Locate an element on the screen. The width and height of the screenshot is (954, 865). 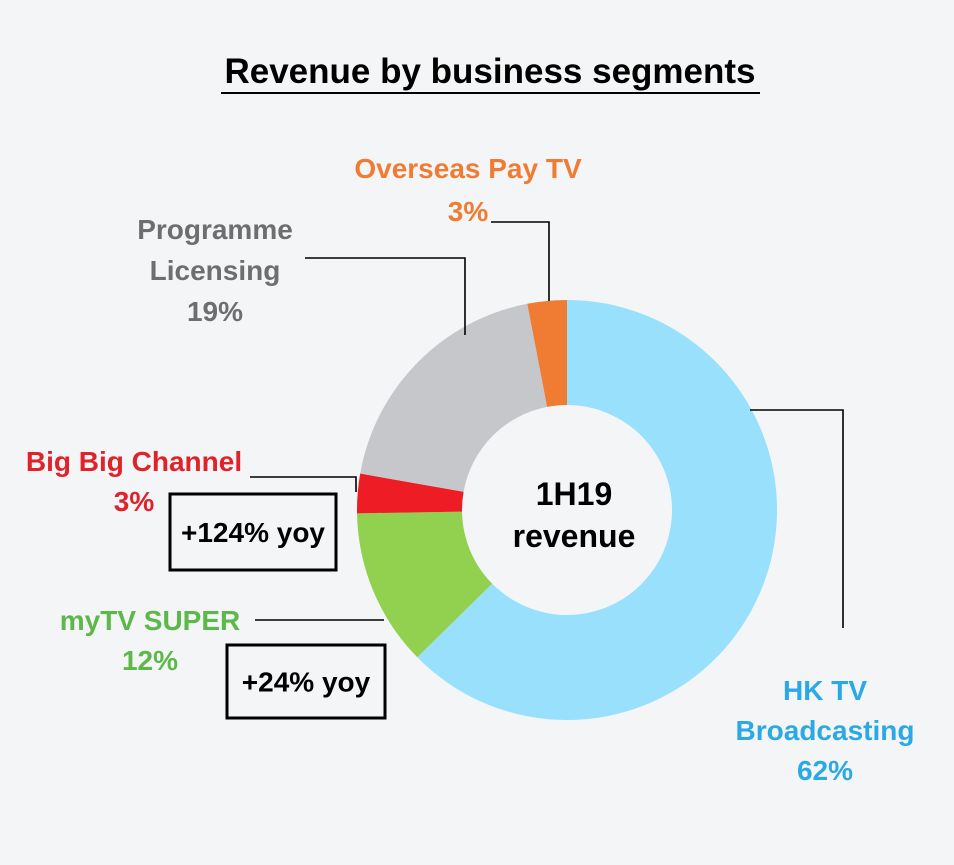
yoy-box-mytv-super is located at coordinates (306, 681).